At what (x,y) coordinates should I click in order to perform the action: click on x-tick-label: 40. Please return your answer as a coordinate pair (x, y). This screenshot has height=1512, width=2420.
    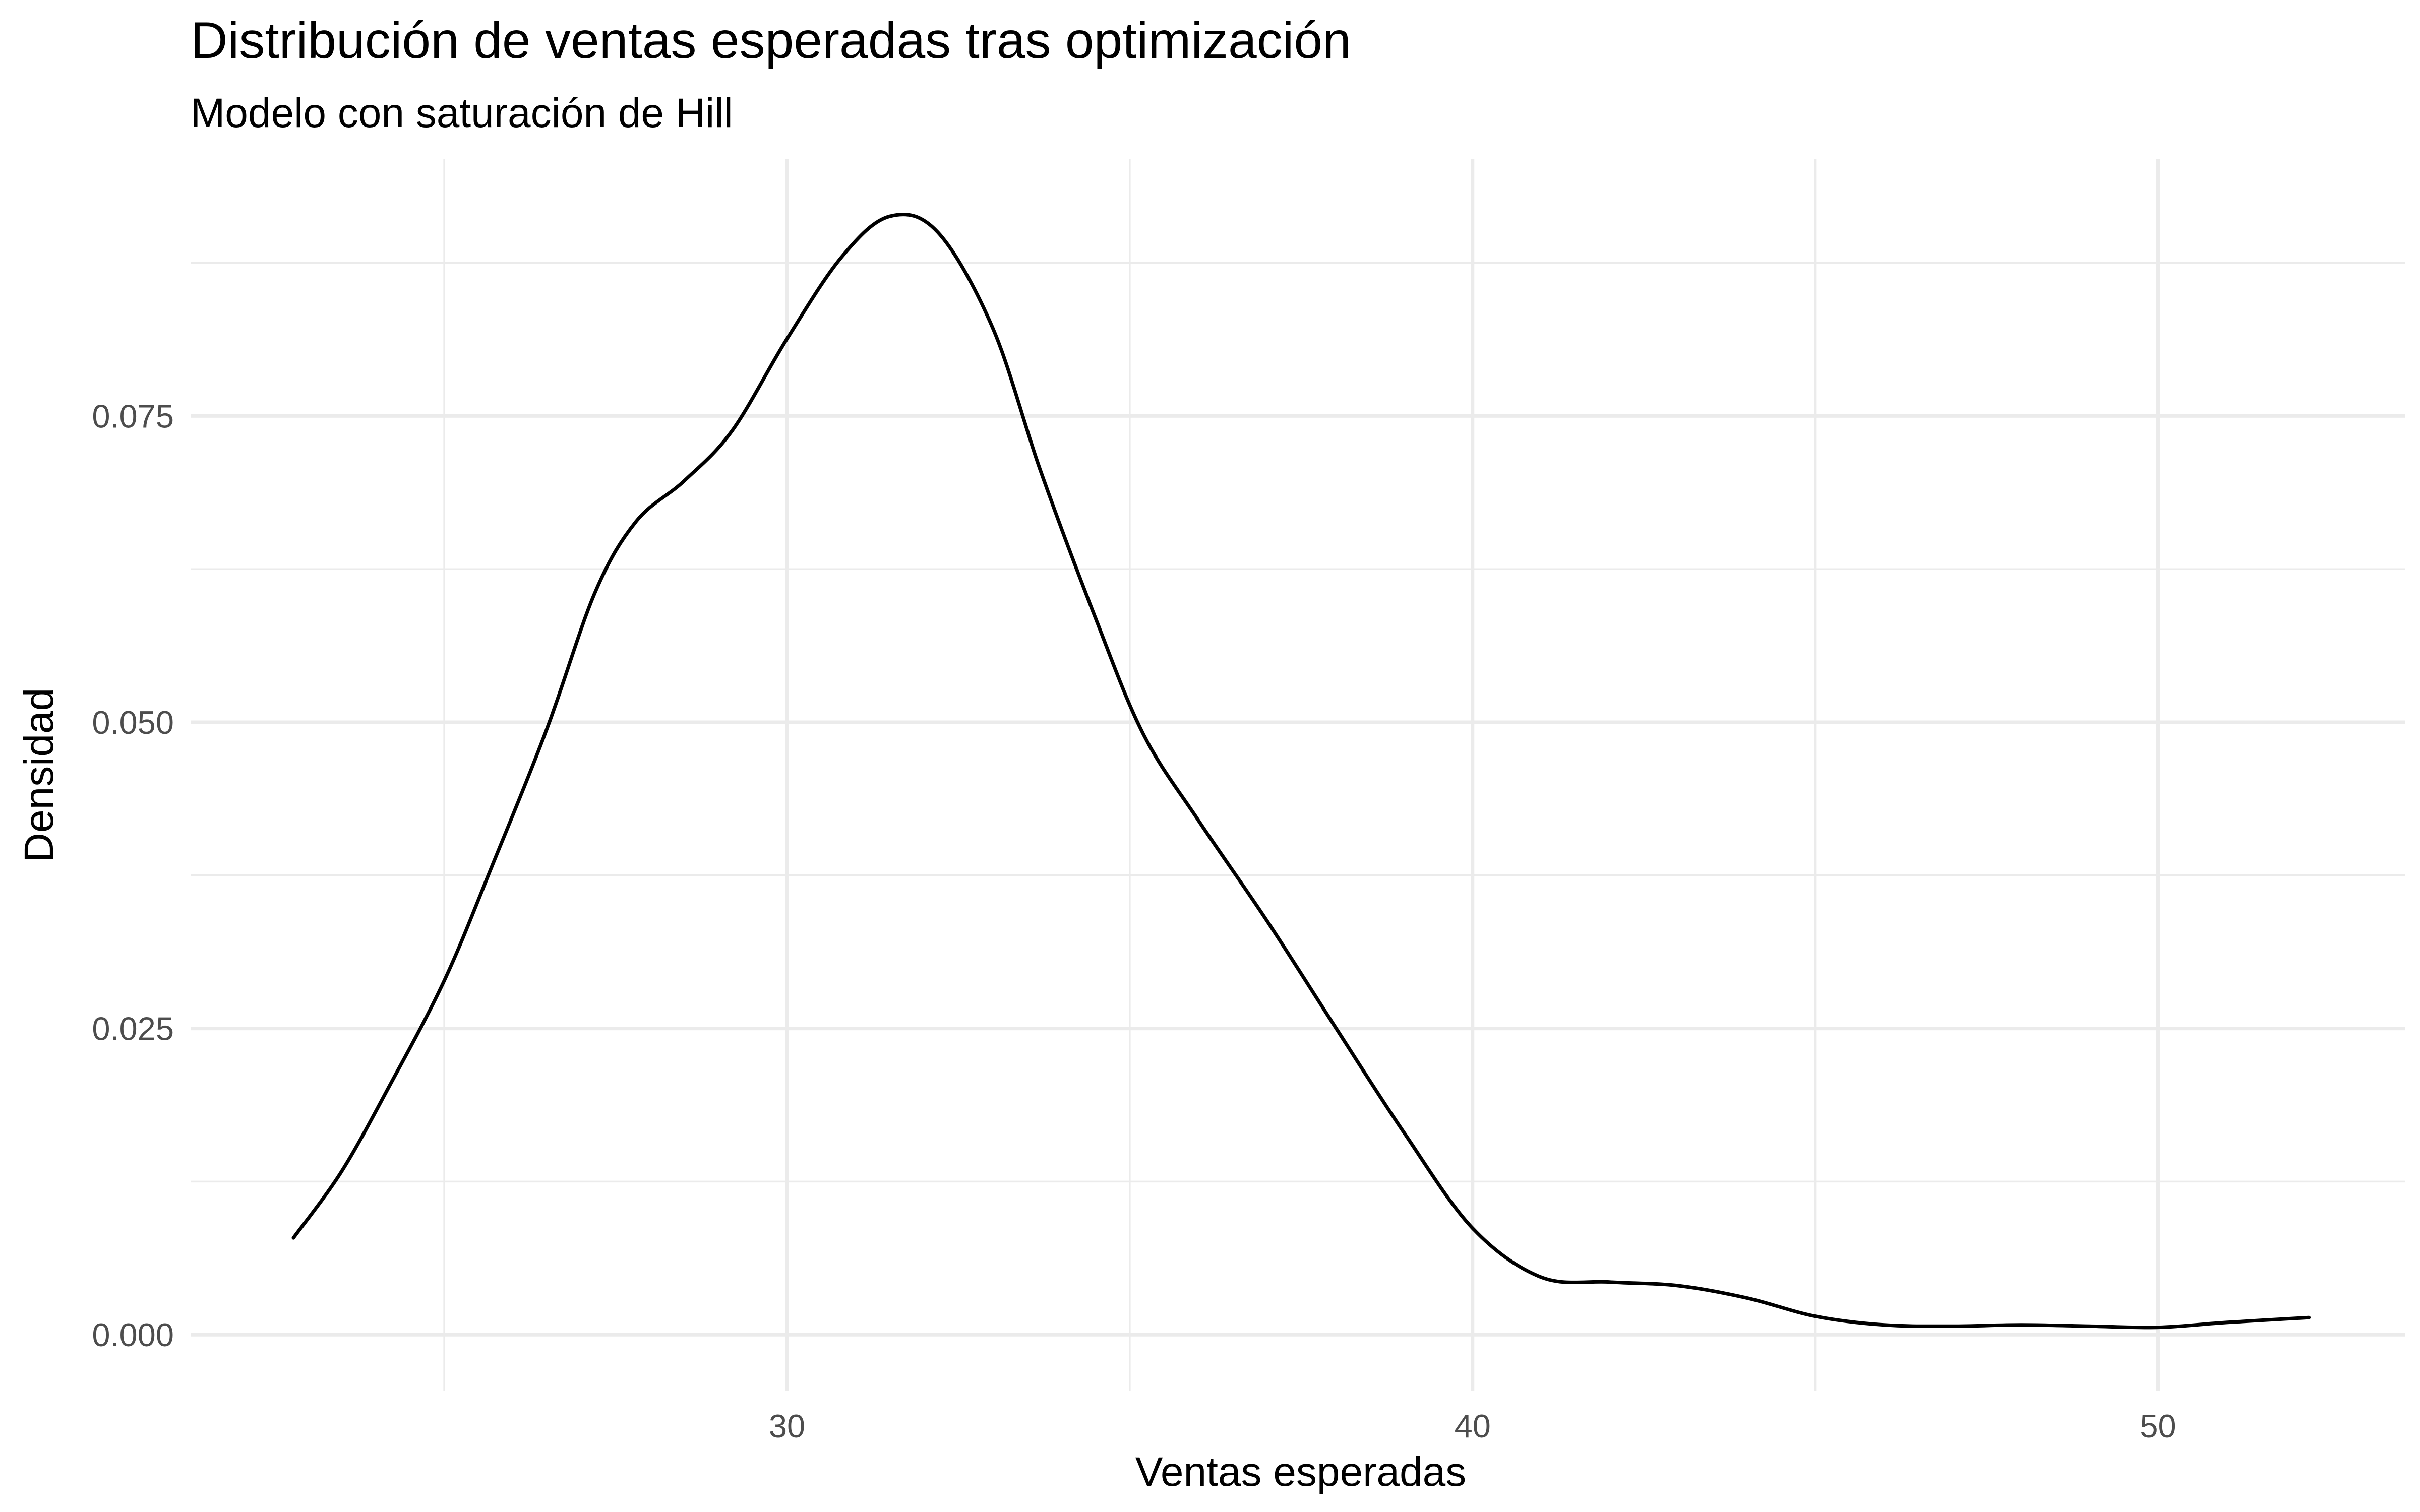
    Looking at the image, I should click on (1473, 1426).